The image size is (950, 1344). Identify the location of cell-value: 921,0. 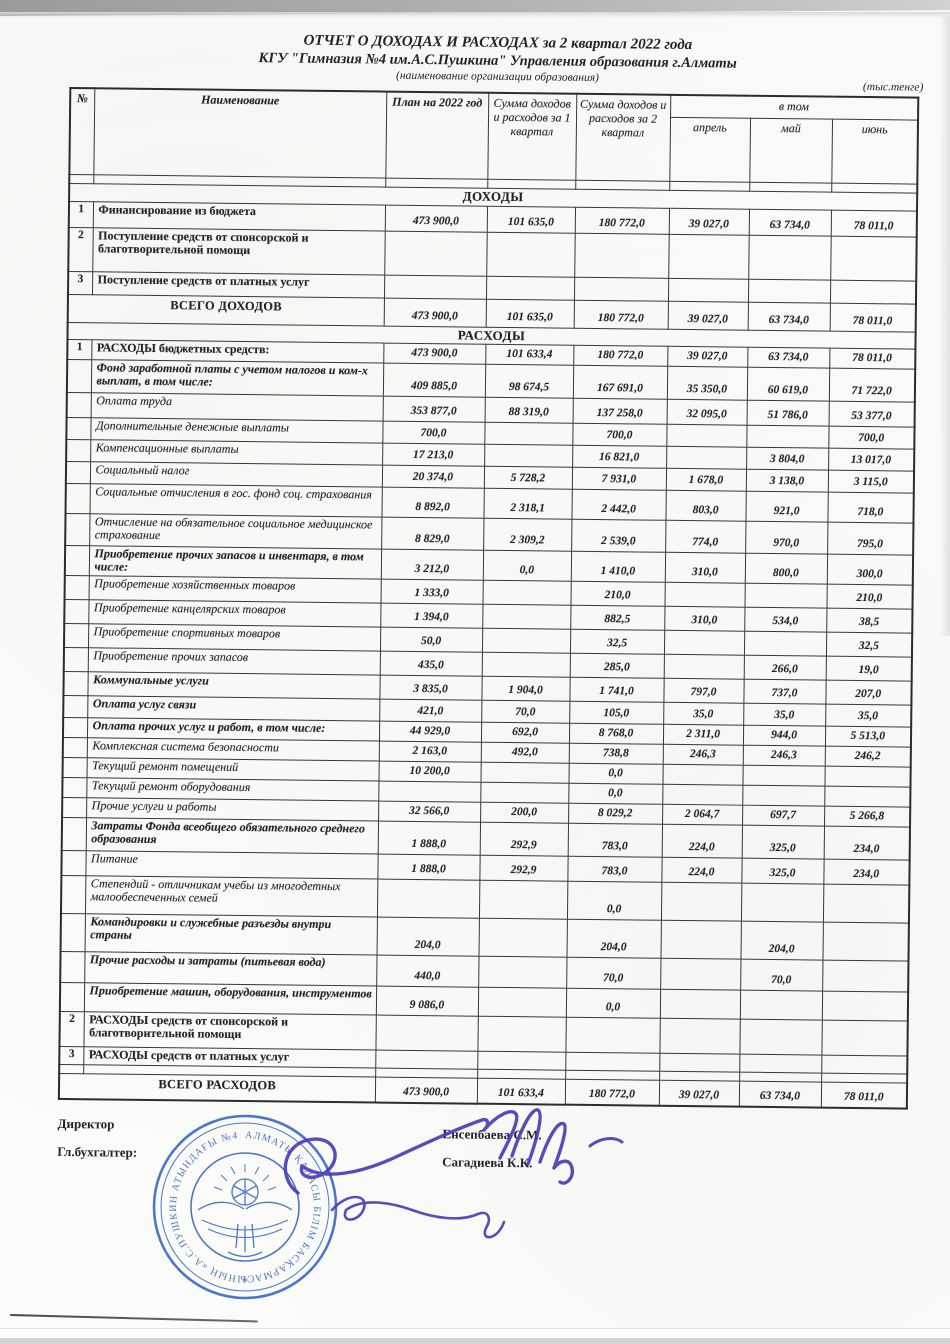
(786, 506).